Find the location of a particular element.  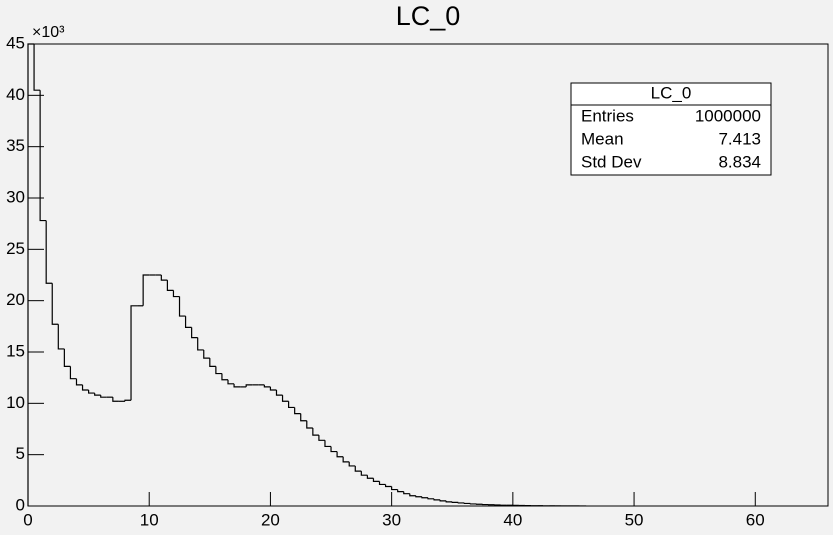

stats-frame is located at coordinates (671, 129).